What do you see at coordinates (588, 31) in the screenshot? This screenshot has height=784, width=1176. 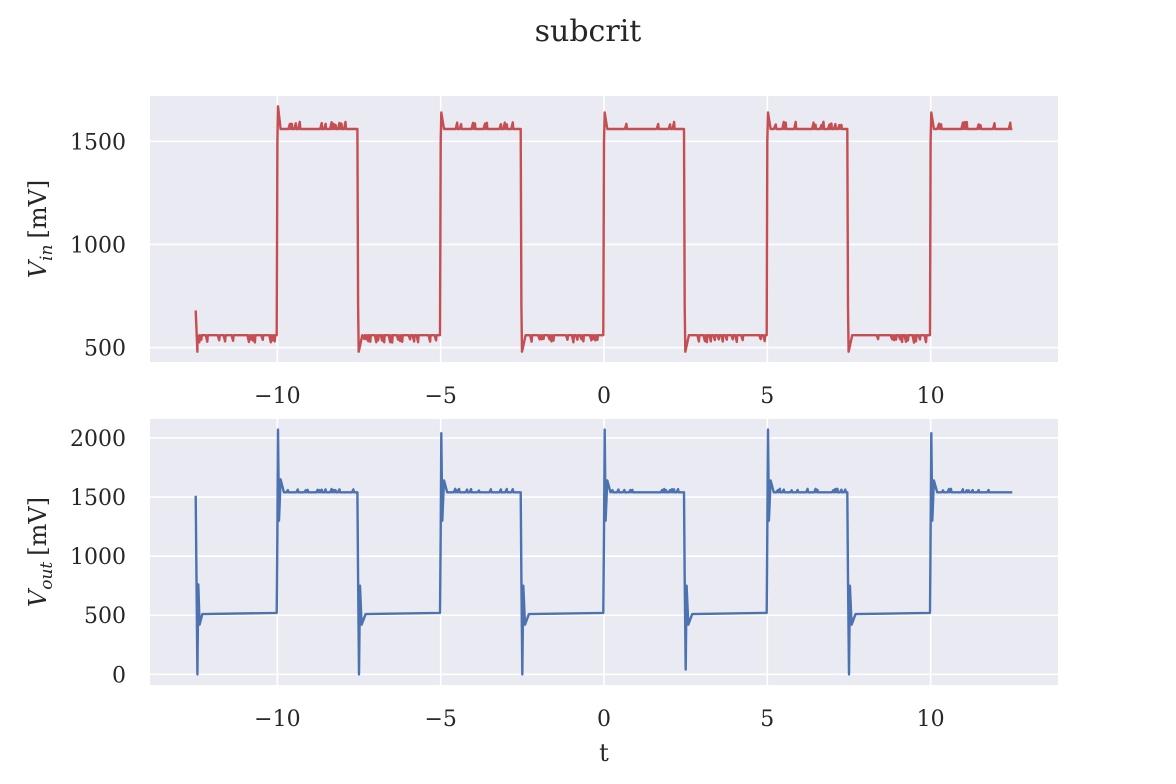 I see `figure-title: subcrit` at bounding box center [588, 31].